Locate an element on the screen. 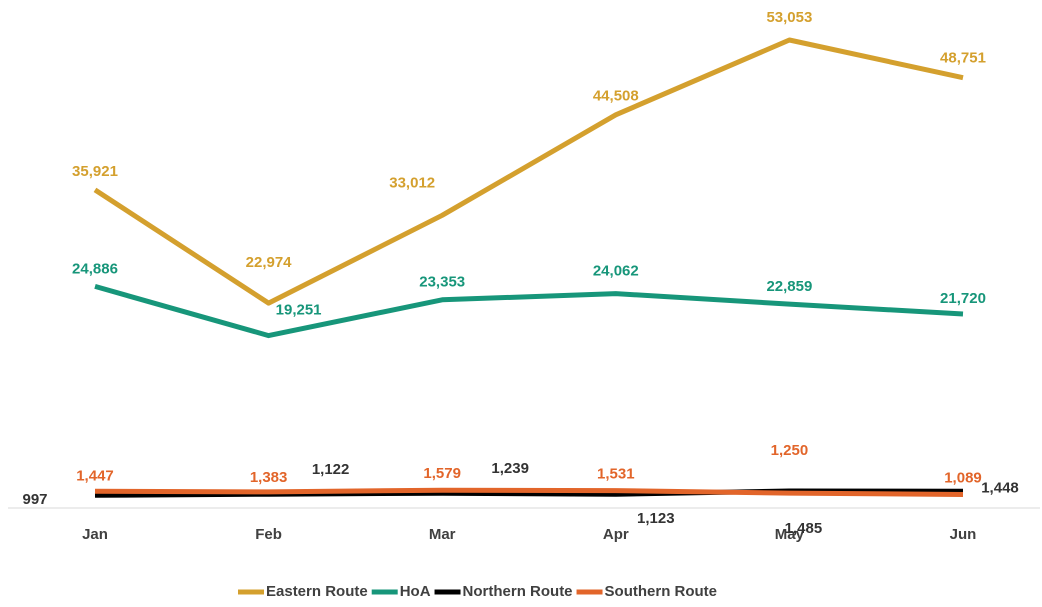  data-label: 22,859 is located at coordinates (789, 286).